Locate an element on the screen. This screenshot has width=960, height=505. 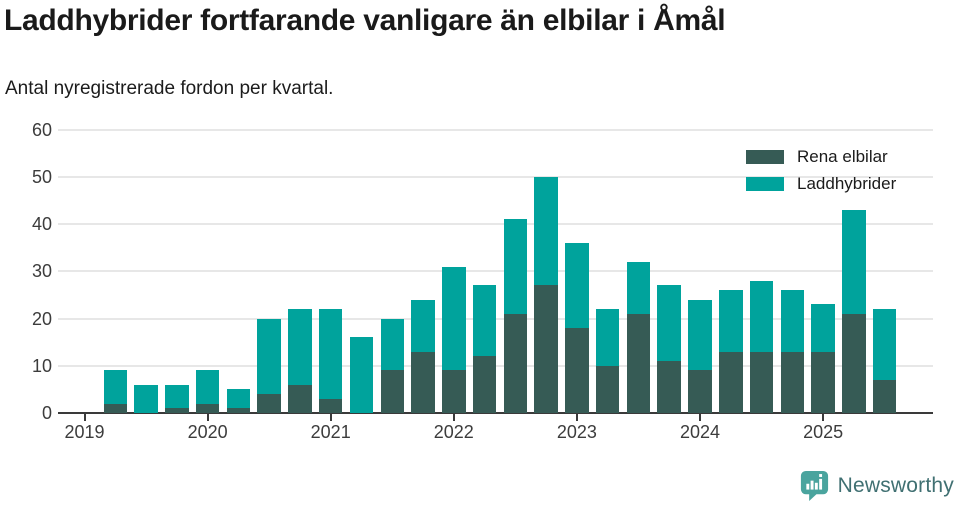
x-tick-label: 2021 is located at coordinates (330, 432).